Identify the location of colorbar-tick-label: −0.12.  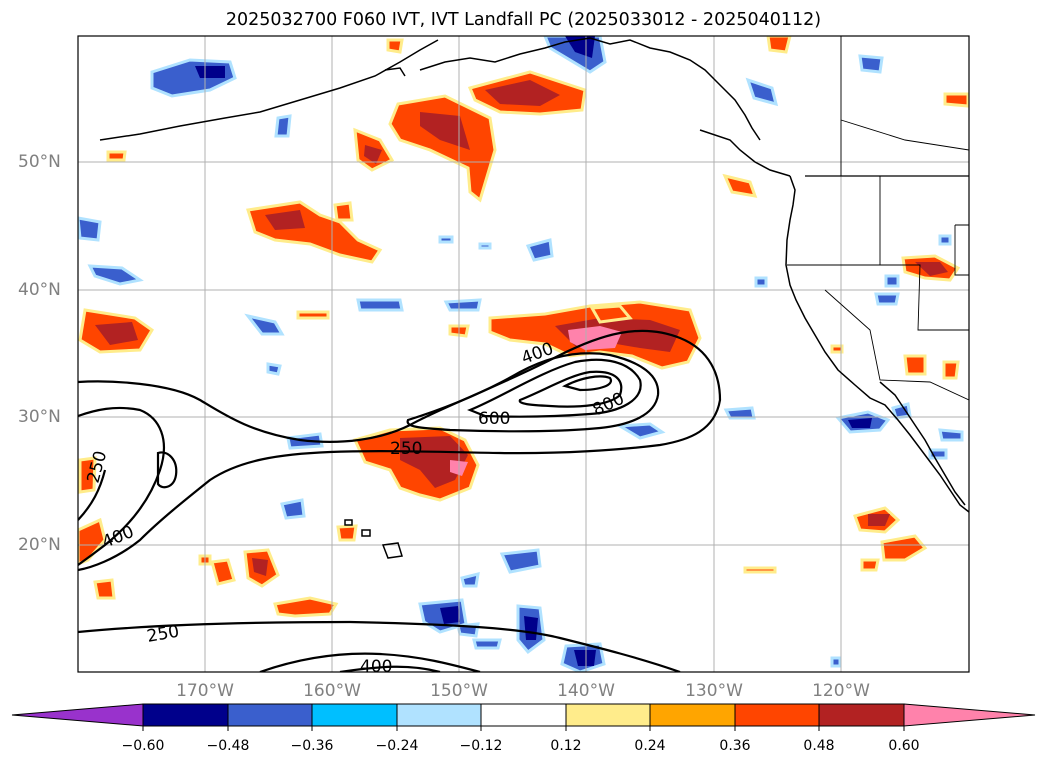
(481, 746).